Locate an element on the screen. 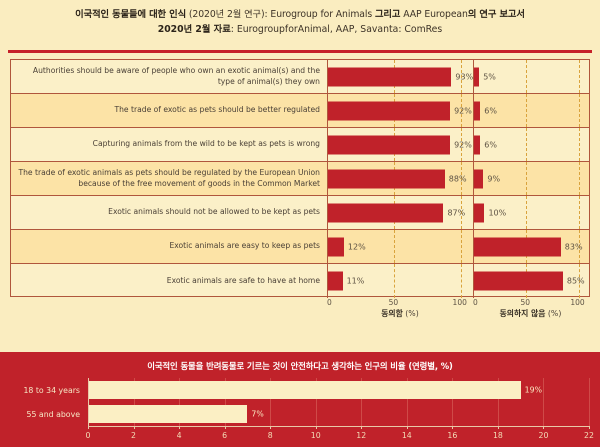 The image size is (600, 447). axis-tick-label: 2 is located at coordinates (134, 435).